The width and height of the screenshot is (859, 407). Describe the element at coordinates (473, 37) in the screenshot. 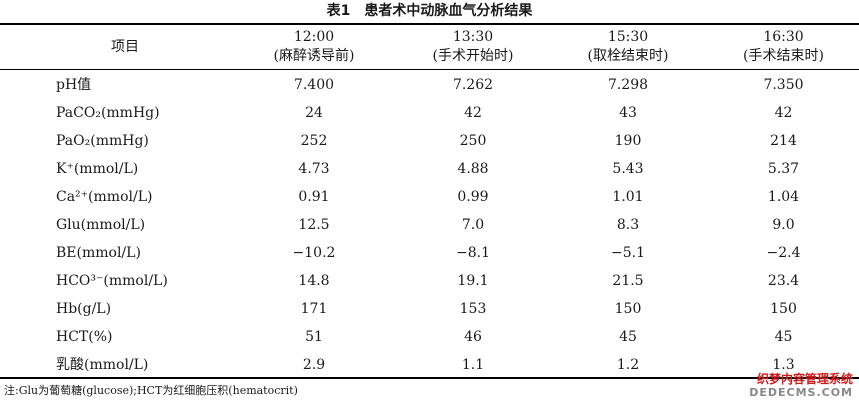

I see `header-col-2-time: 13:30` at that location.